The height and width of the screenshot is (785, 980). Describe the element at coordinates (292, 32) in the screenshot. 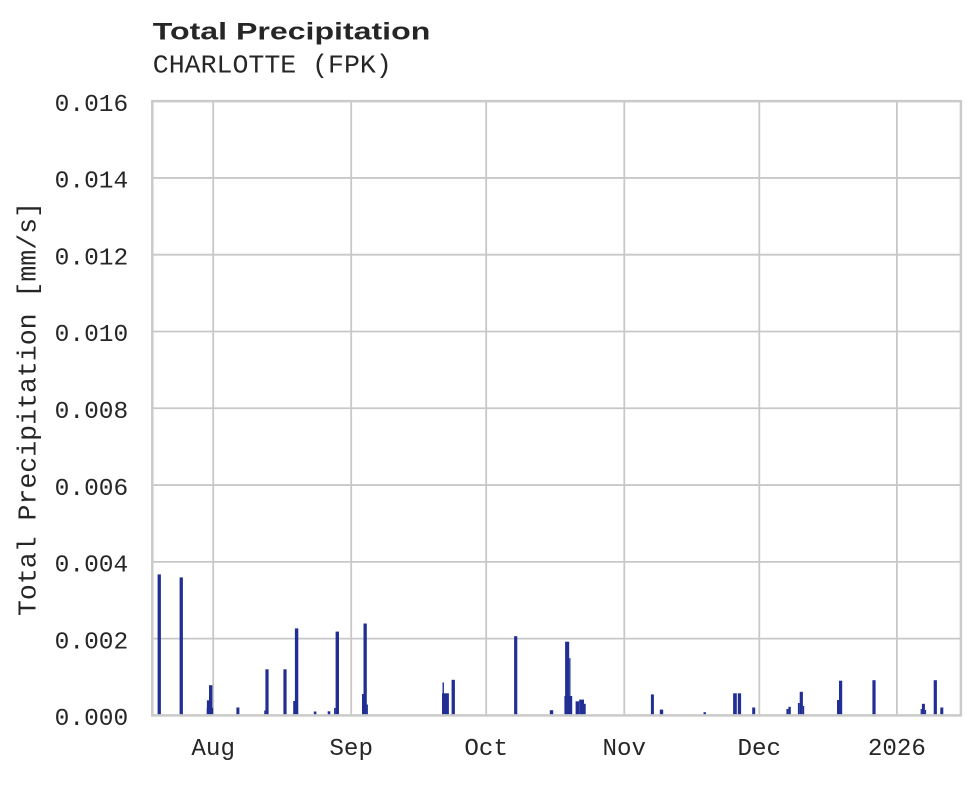

I see `svg-text: Total Precipitation` at that location.